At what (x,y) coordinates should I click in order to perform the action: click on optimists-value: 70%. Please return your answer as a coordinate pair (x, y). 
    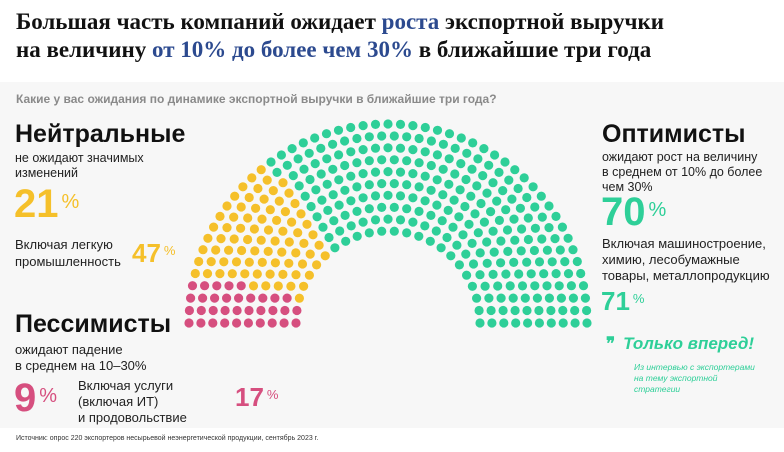
    Looking at the image, I should click on (633, 212).